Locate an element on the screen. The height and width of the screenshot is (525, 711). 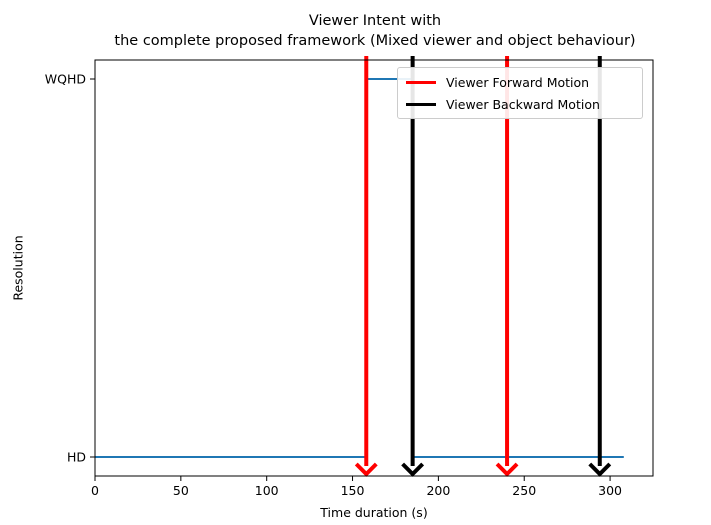
legend-label-forward: Viewer Forward Motion is located at coordinates (518, 82).